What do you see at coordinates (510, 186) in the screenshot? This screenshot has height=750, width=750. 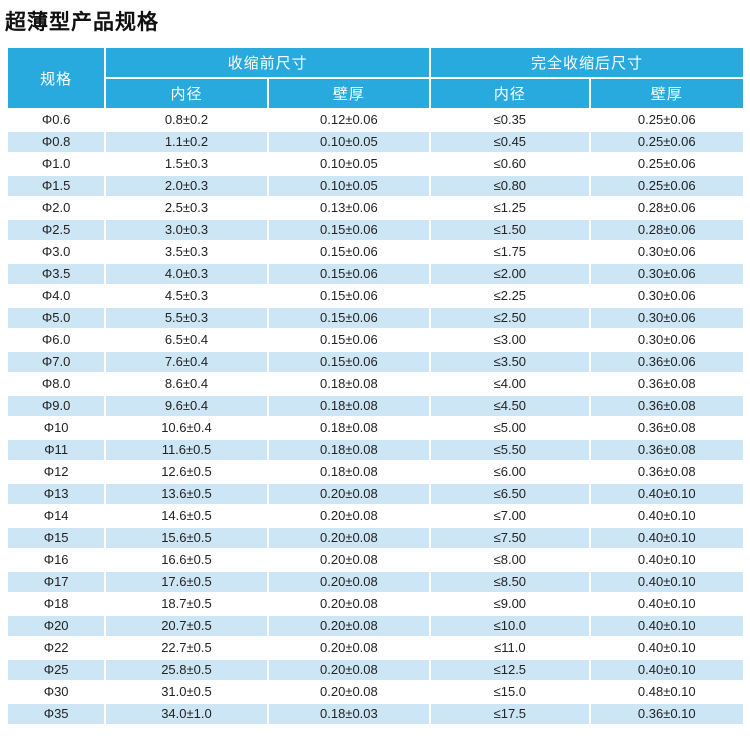 I see `value-cell: ≤0.80` at bounding box center [510, 186].